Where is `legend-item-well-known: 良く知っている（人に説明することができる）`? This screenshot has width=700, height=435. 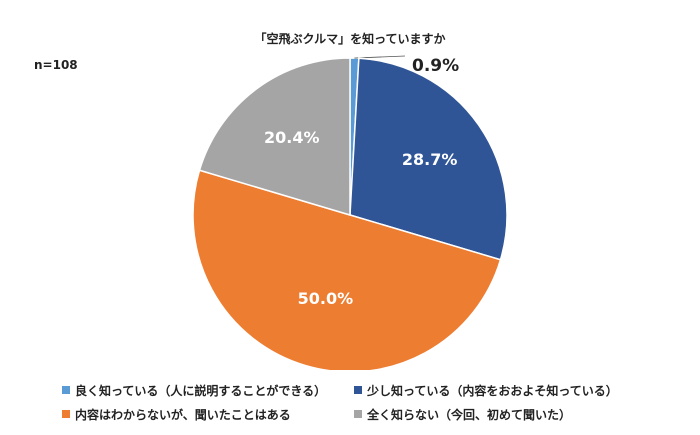 legend-item-well-known: 良く知っている（人に説明することができる） is located at coordinates (208, 390).